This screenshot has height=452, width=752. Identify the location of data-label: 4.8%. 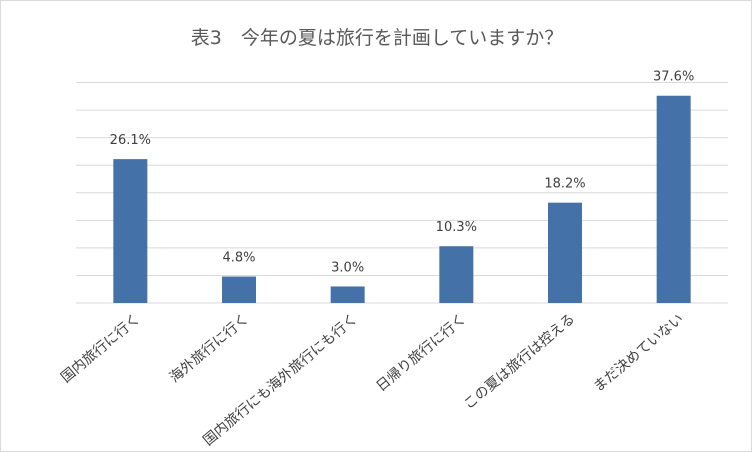
(238, 258).